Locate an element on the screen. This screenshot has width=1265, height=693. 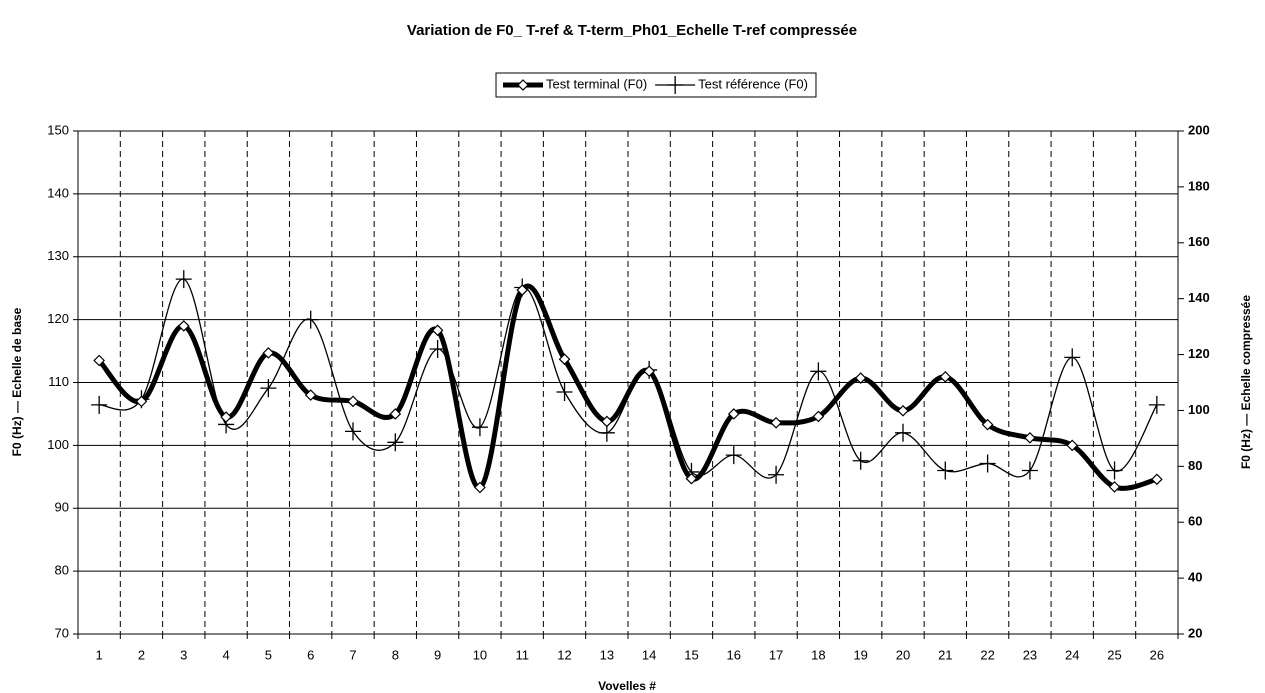
y2-axis-label: F0 (Hz) — Echelle compressée is located at coordinates (1246, 382).